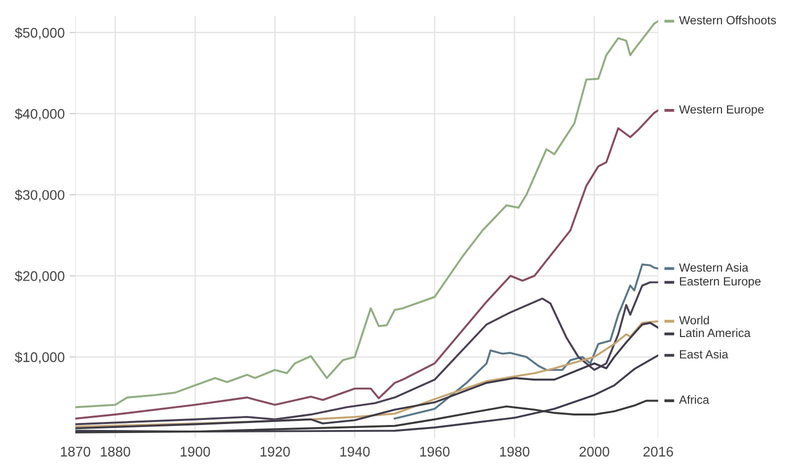 Image resolution: width=793 pixels, height=466 pixels. What do you see at coordinates (39, 276) in the screenshot?
I see `y-tick-label: $20,000` at bounding box center [39, 276].